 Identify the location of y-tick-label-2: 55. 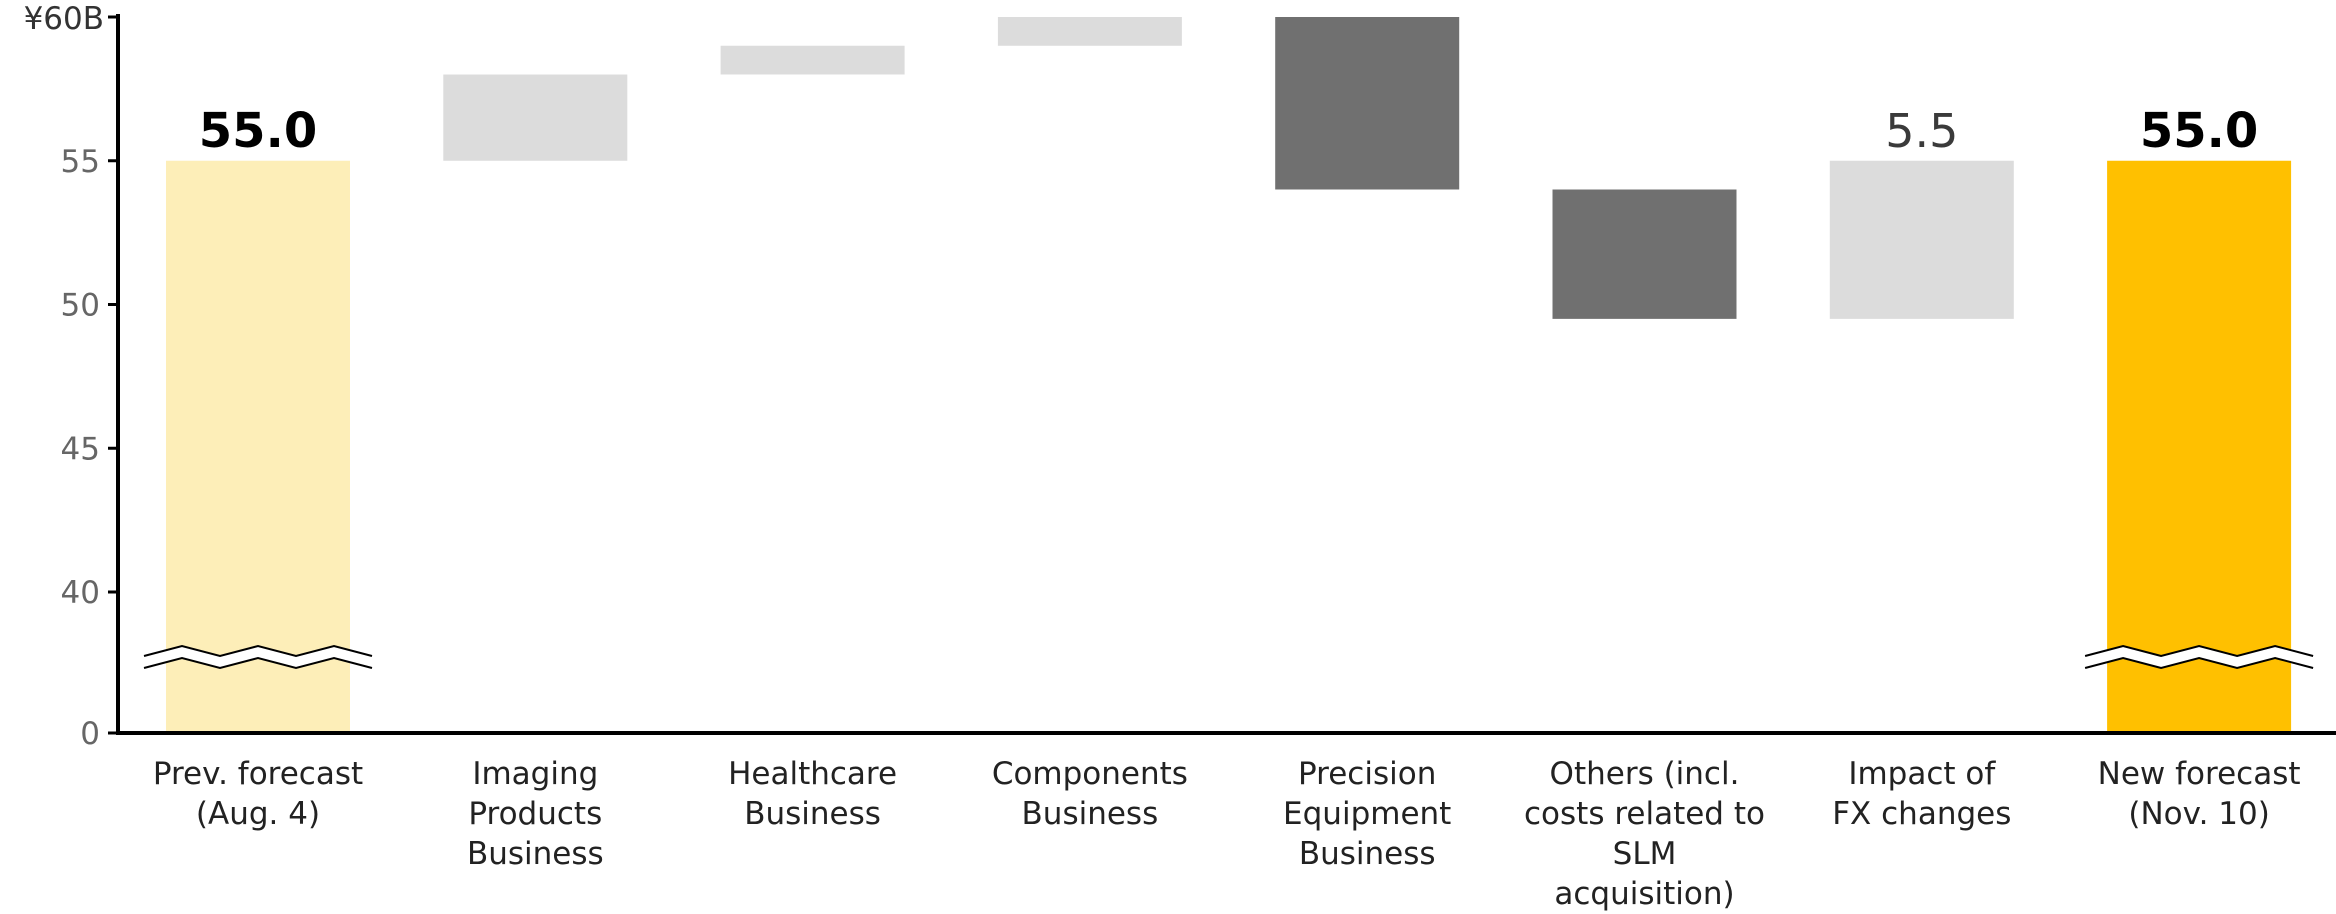
(80, 162).